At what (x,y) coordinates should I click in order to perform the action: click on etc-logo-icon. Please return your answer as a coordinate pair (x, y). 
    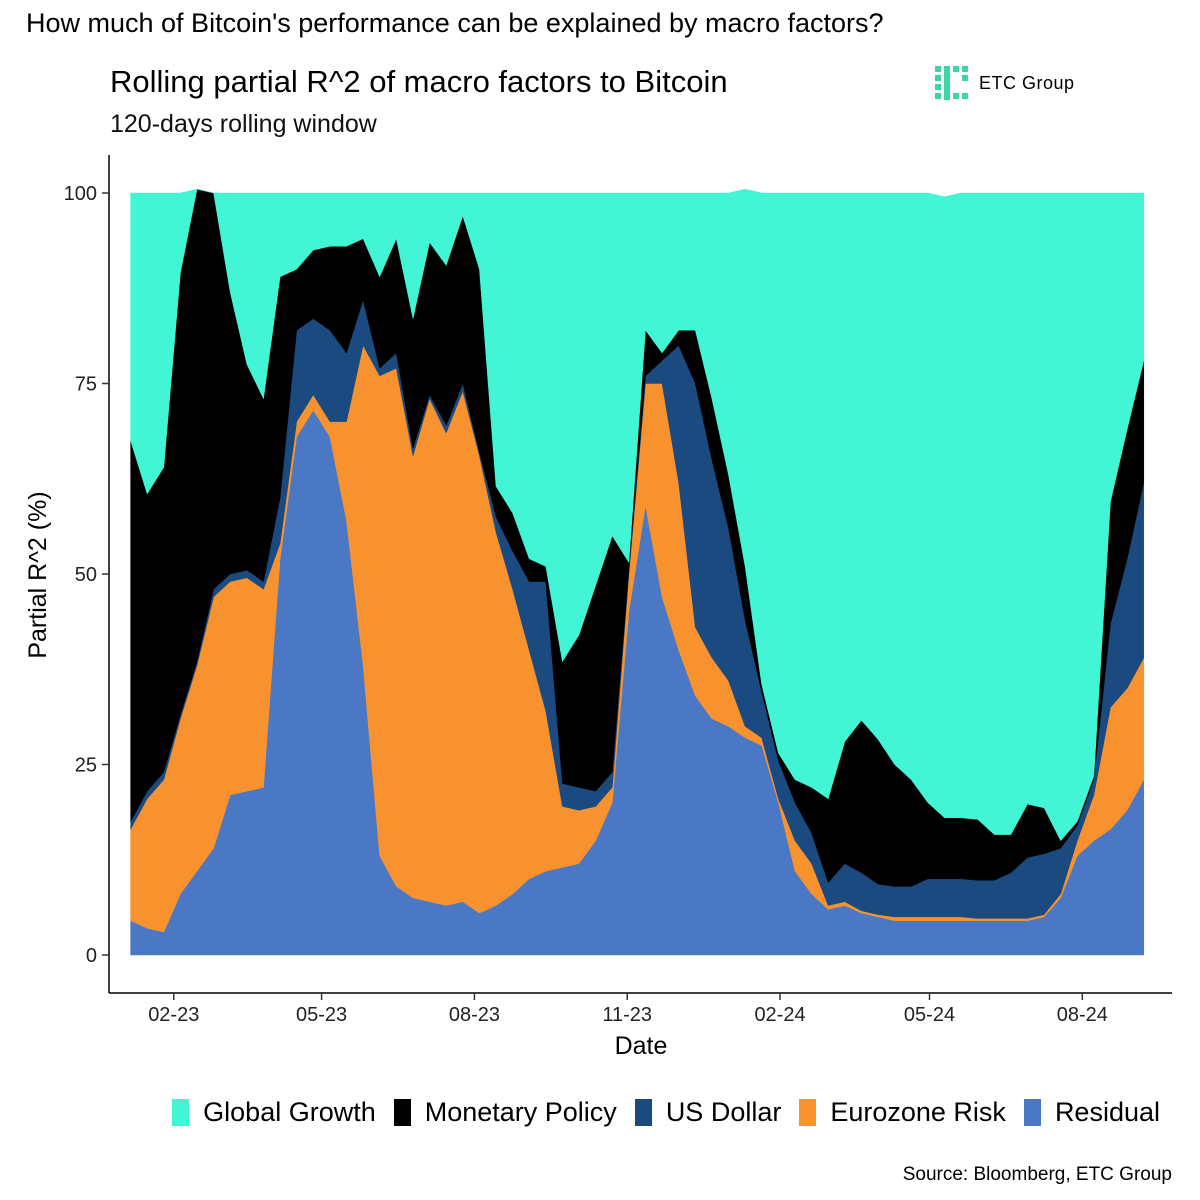
    Looking at the image, I should click on (951, 83).